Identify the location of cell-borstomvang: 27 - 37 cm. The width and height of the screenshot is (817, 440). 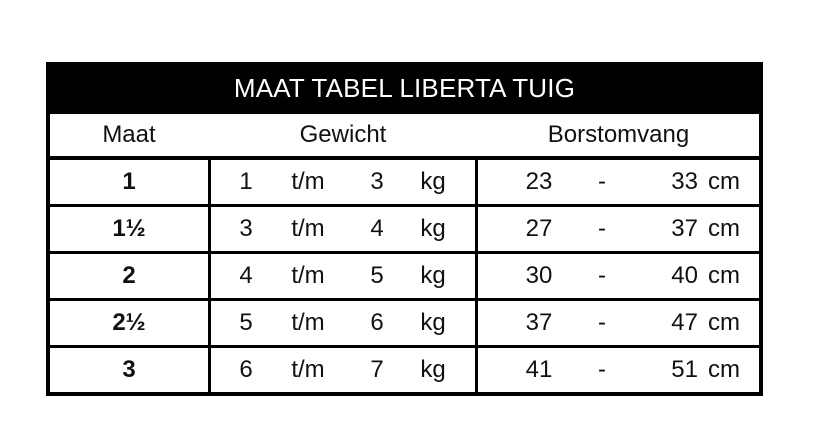
(623, 229).